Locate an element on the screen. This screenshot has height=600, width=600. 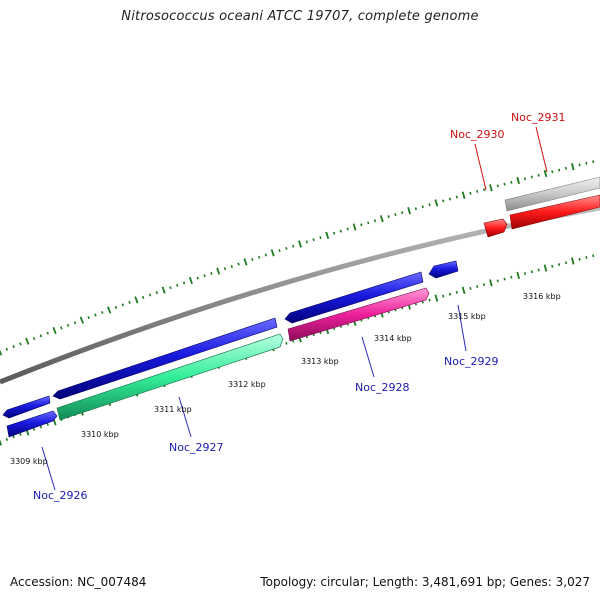
scale-label-3315: 3315 kbp is located at coordinates (467, 316).